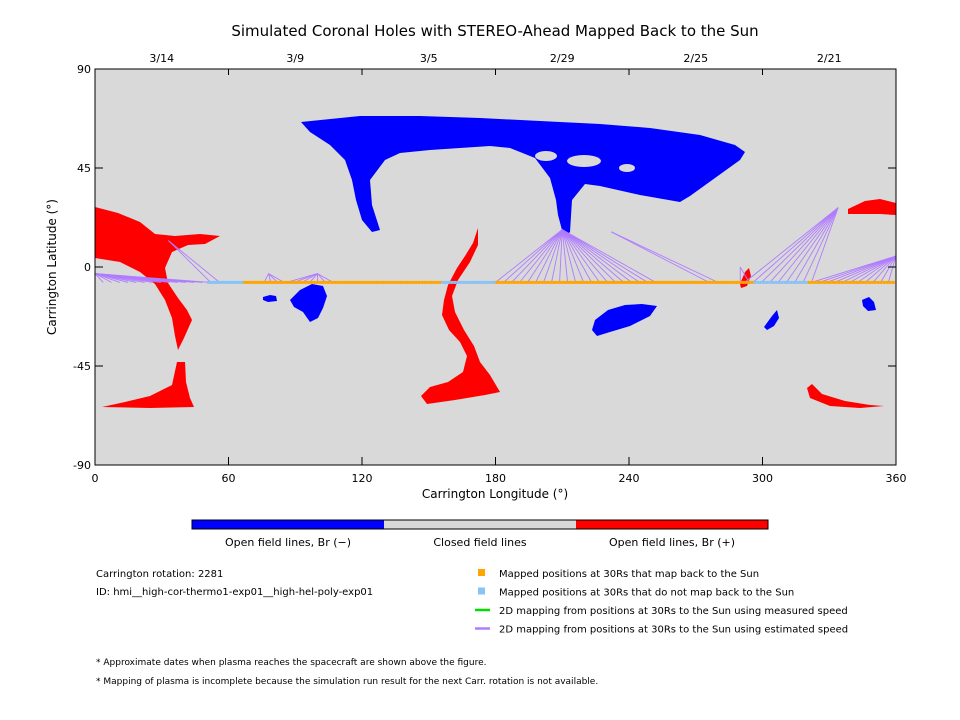 The image size is (960, 720). I want to click on estimated-speed-mapping-lines, so click(495, 245).